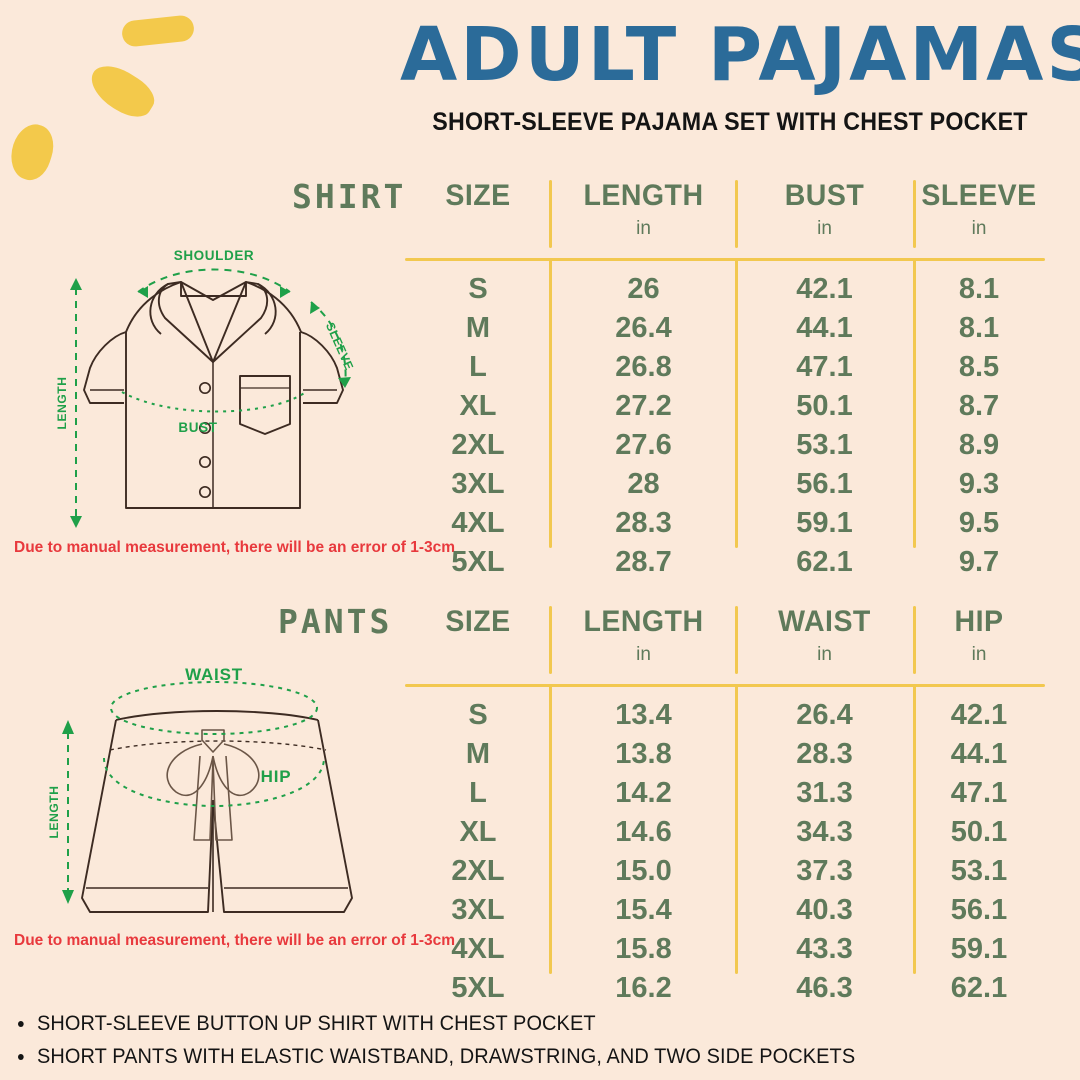 The image size is (1080, 1080). I want to click on cell-sleeve: 8.1, so click(979, 289).